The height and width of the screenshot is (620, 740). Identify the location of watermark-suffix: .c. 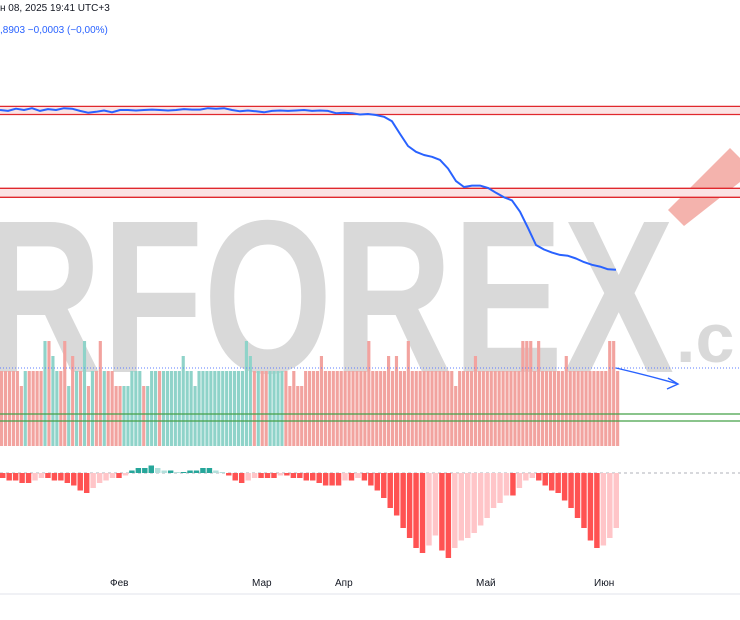
(705, 338).